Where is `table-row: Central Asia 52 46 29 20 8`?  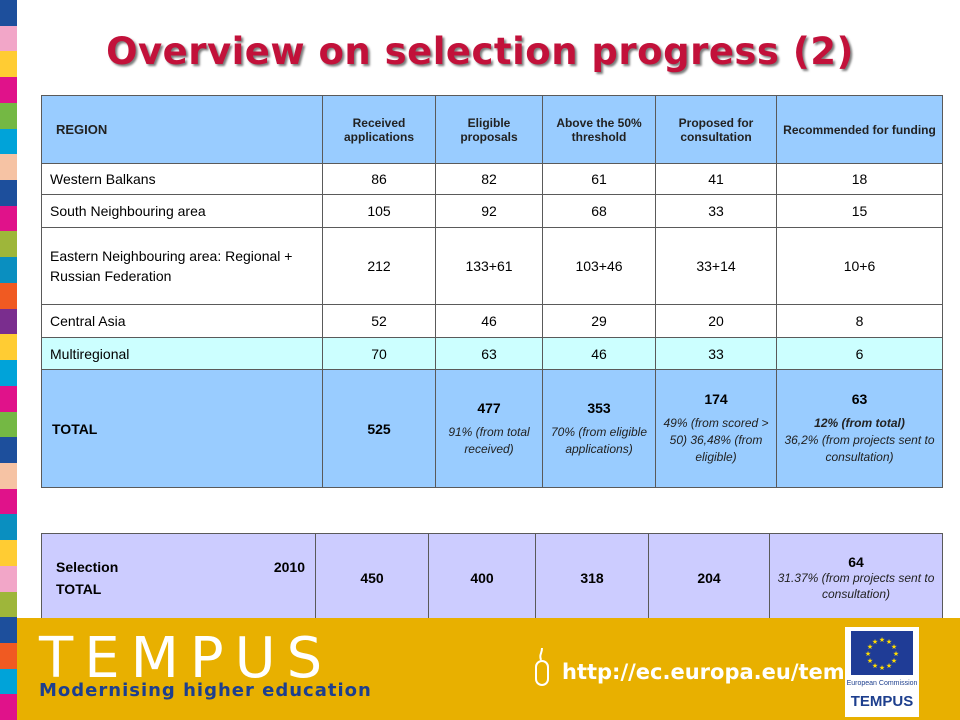
table-row: Central Asia 52 46 29 20 8 is located at coordinates (492, 321).